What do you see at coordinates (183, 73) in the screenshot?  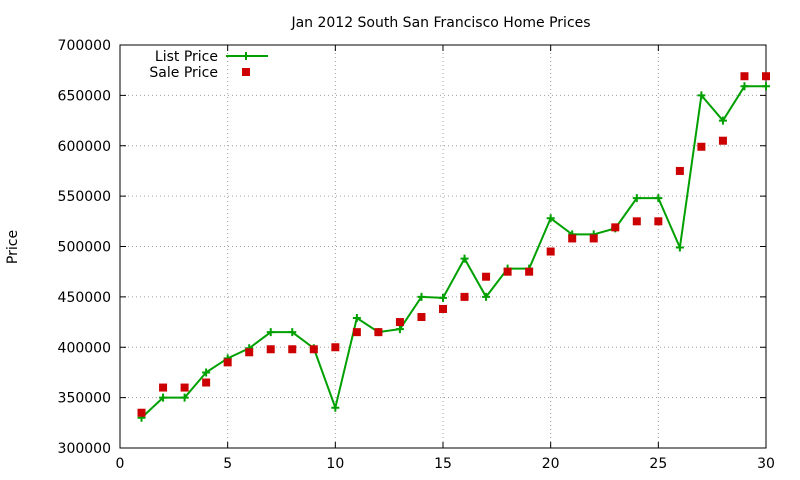 I see `legend-label-sale-price: Sale Price` at bounding box center [183, 73].